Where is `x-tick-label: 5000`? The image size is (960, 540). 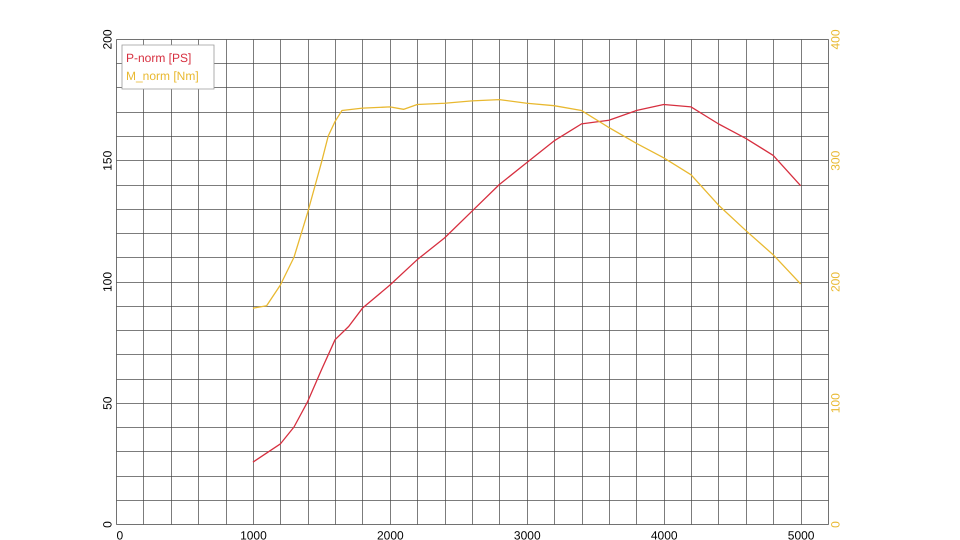
x-tick-label: 5000 is located at coordinates (801, 534).